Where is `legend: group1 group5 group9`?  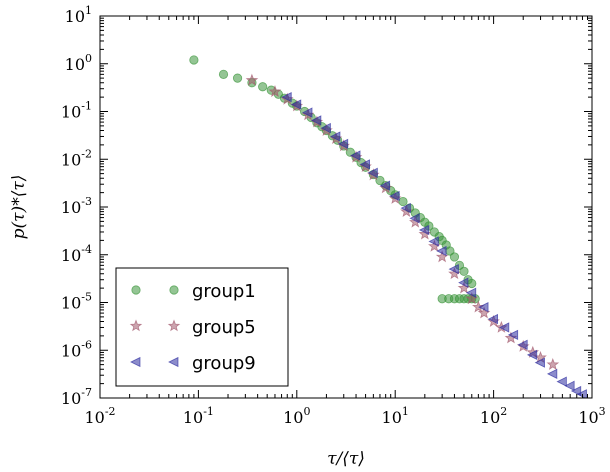 legend: group1 group5 group9 is located at coordinates (202, 327).